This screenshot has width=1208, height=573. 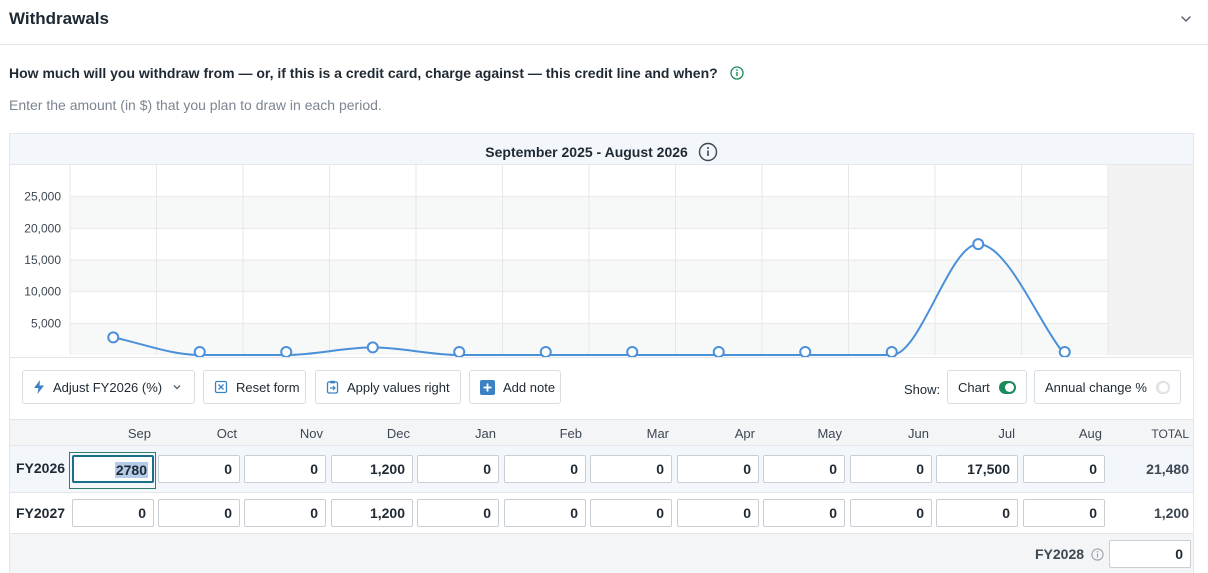 What do you see at coordinates (46, 323) in the screenshot?
I see `y-tick-label: 5,000` at bounding box center [46, 323].